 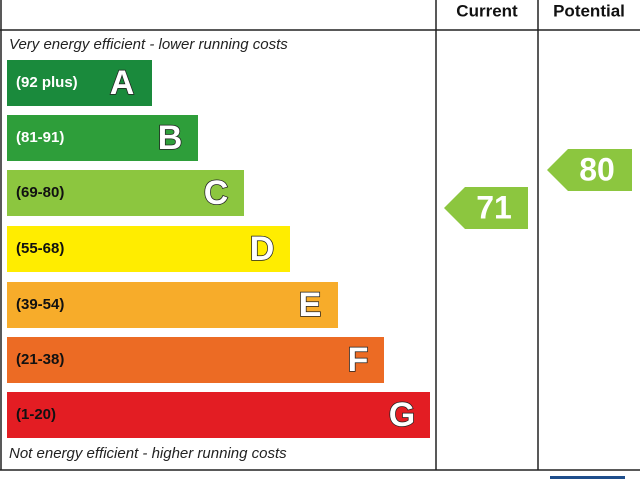 What do you see at coordinates (310, 305) in the screenshot?
I see `band-letter: E` at bounding box center [310, 305].